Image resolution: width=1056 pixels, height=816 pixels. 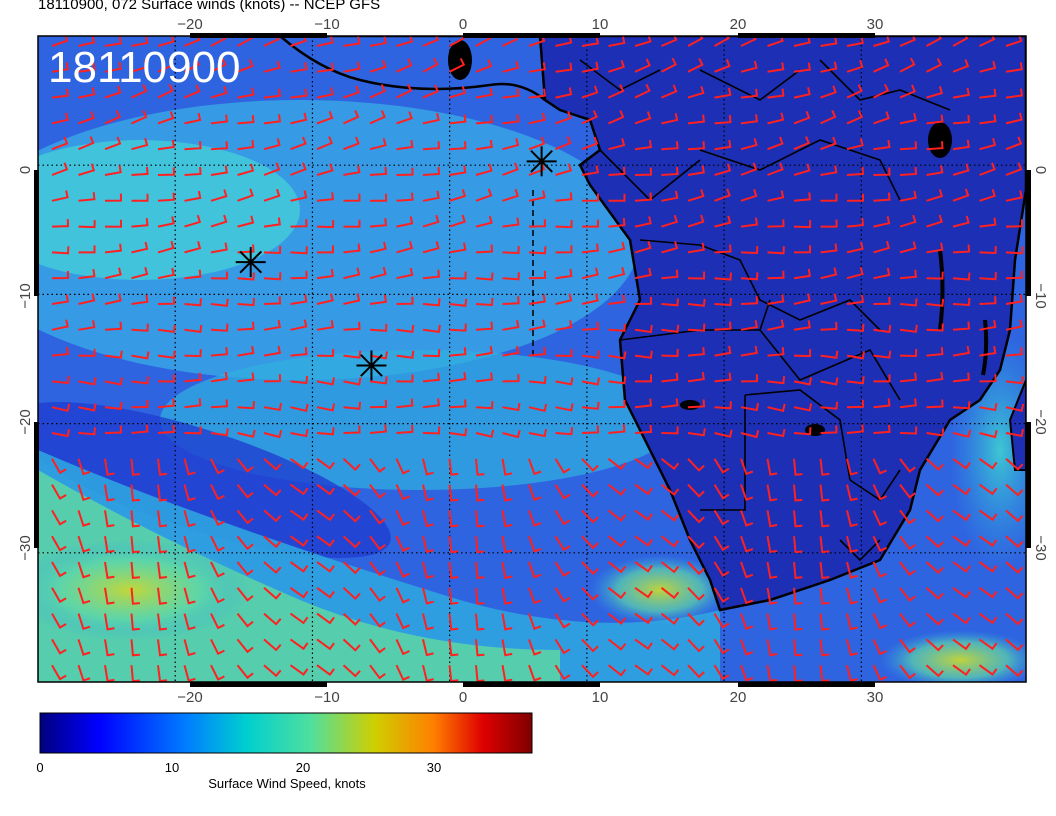 I want to click on colorbar-tick-label: 30, so click(x=434, y=767).